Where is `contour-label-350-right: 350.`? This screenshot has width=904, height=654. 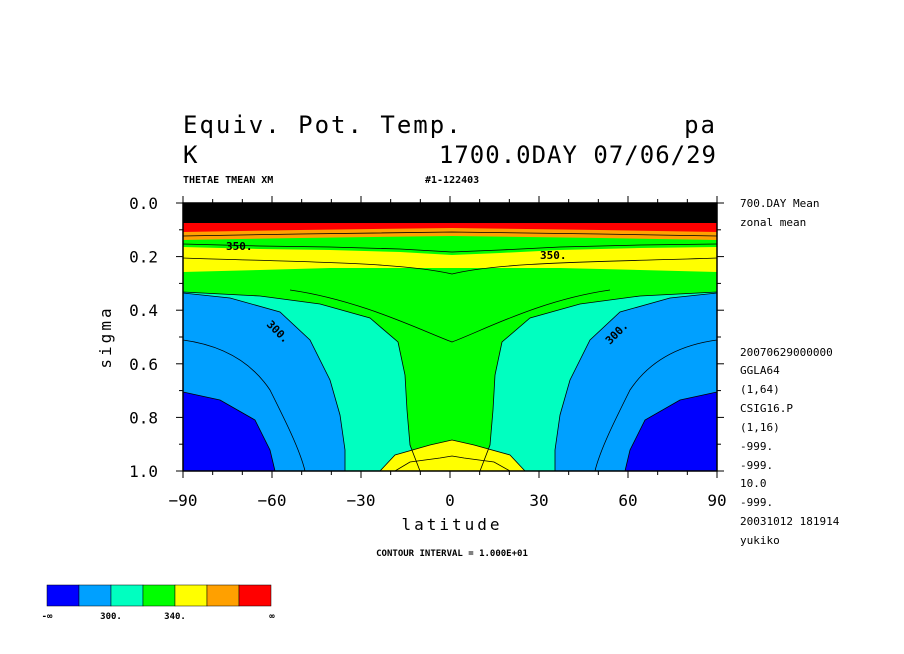
contour-label-350-right: 350. is located at coordinates (553, 255).